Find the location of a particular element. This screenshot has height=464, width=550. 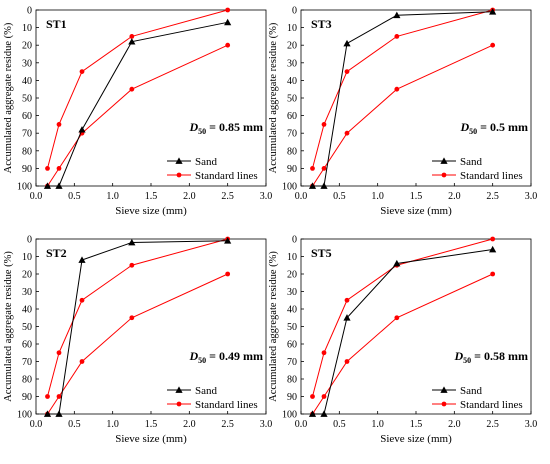

d50-annotation: D50 = 0.85 mm is located at coordinates (225, 128).